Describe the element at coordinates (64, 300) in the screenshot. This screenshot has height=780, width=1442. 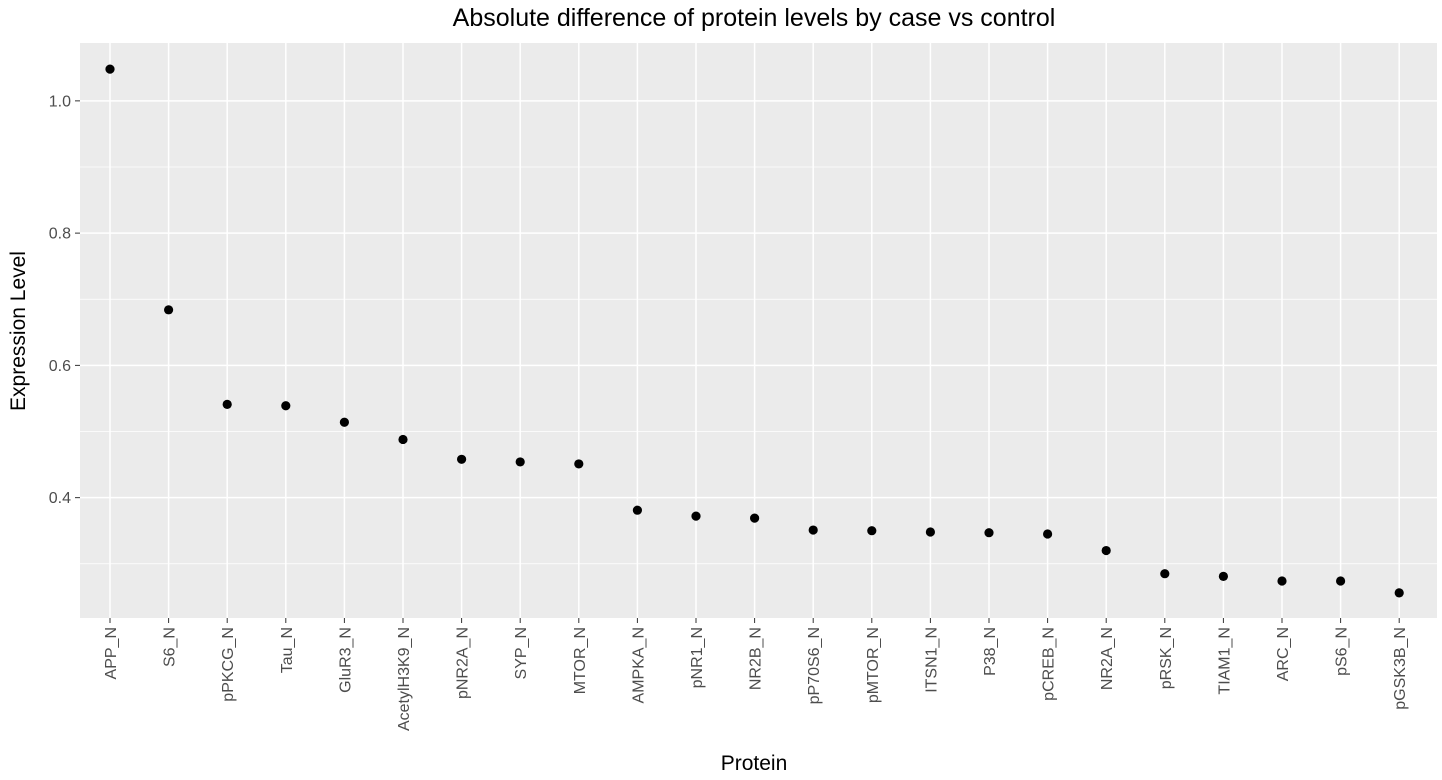
I see `y-axis: 0.4 0.6 0.8 1.0` at that location.